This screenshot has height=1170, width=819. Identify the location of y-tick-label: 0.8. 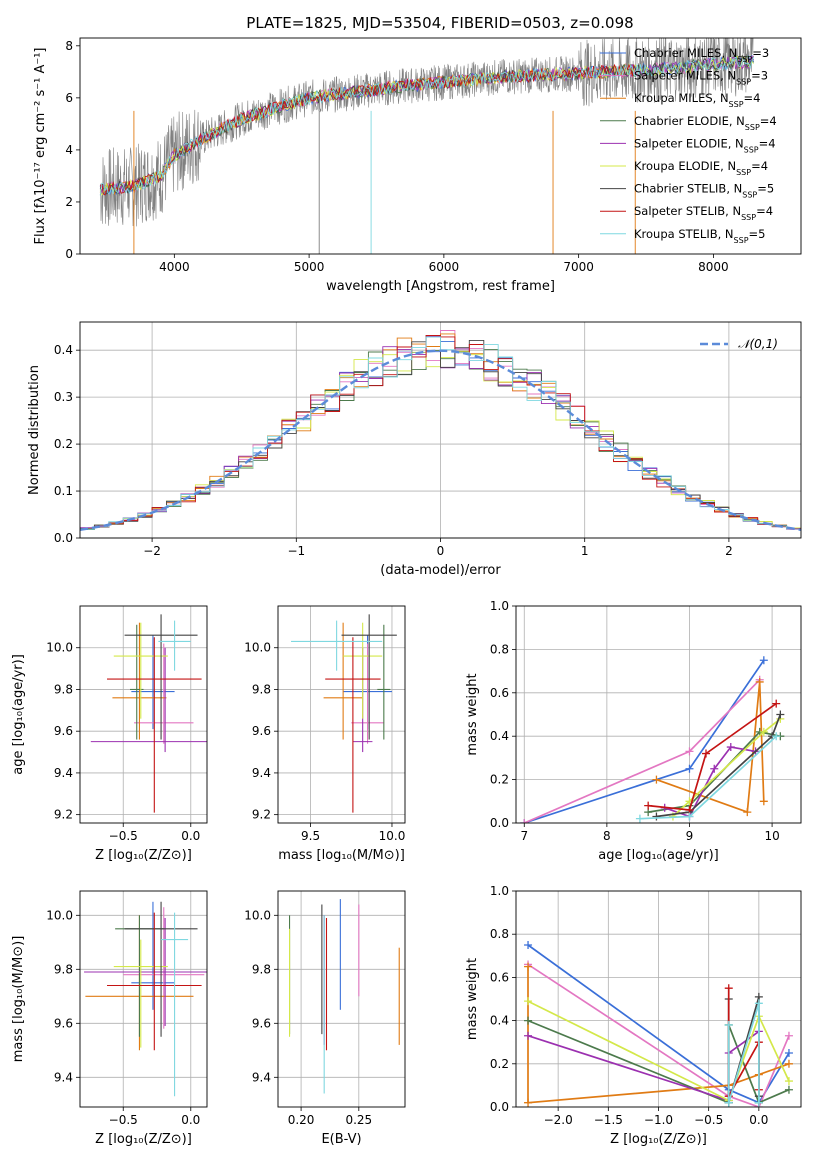
(499, 649).